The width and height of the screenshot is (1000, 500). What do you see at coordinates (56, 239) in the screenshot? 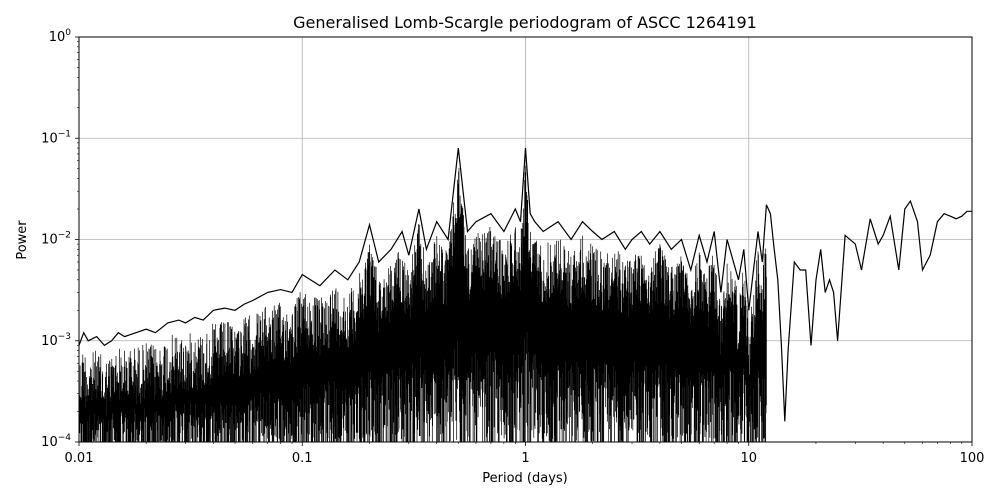
I see `y-tick-label: 10⁻²` at bounding box center [56, 239].